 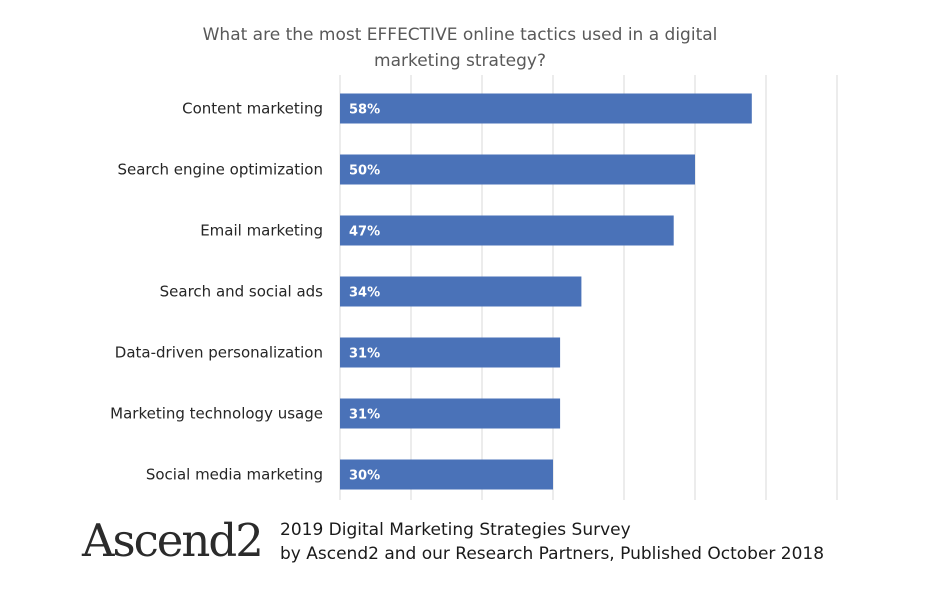 I want to click on chart-title-line-2: marketing strategy?, so click(x=460, y=61).